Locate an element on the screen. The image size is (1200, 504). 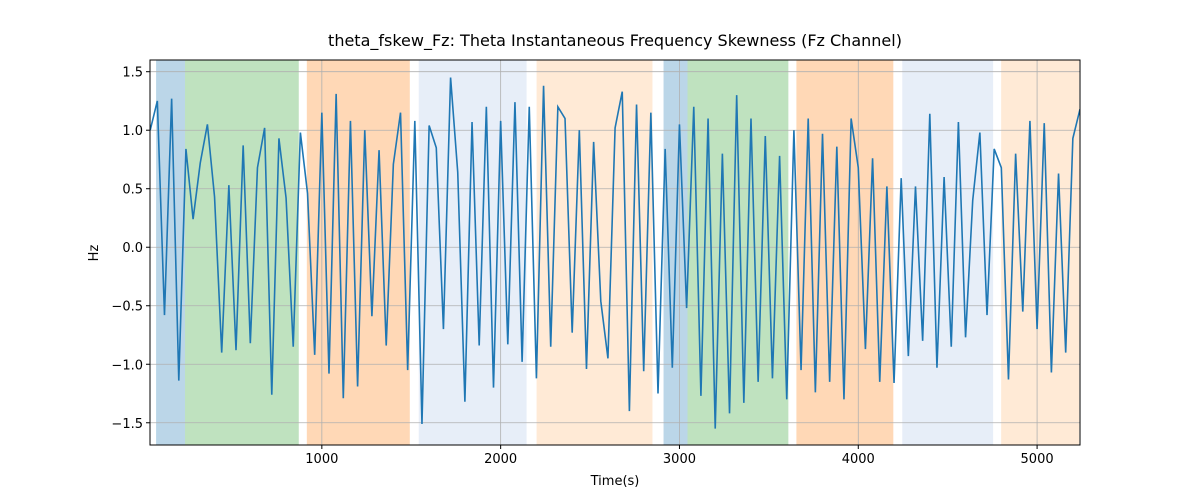
y-axis-label: Hz is located at coordinates (94, 253).